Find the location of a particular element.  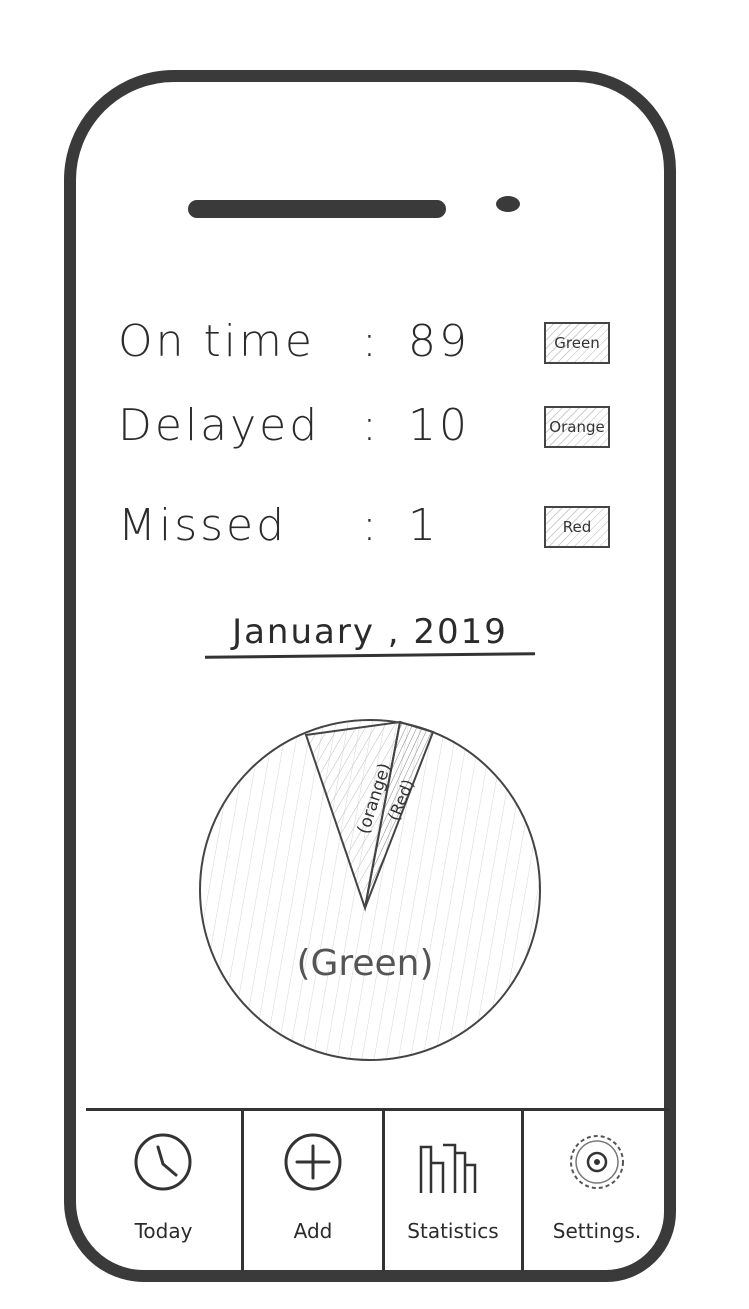

stat-value: 89 is located at coordinates (439, 341).